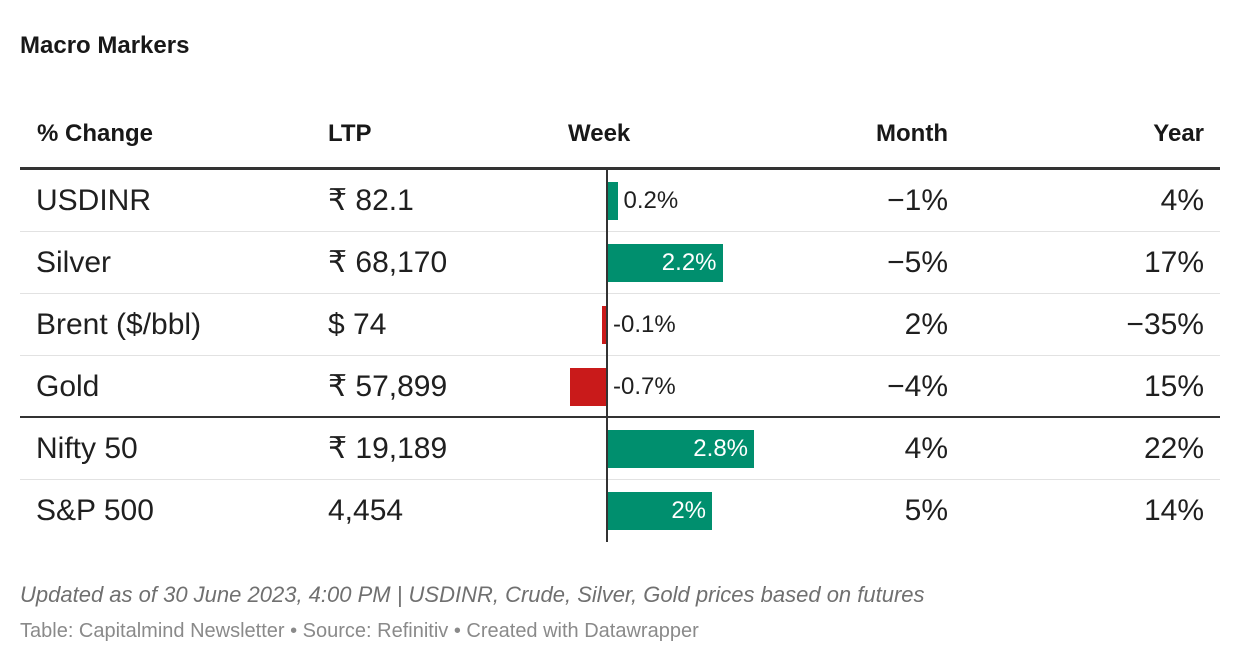  What do you see at coordinates (366, 510) in the screenshot?
I see `row-ltp: 4,454` at bounding box center [366, 510].